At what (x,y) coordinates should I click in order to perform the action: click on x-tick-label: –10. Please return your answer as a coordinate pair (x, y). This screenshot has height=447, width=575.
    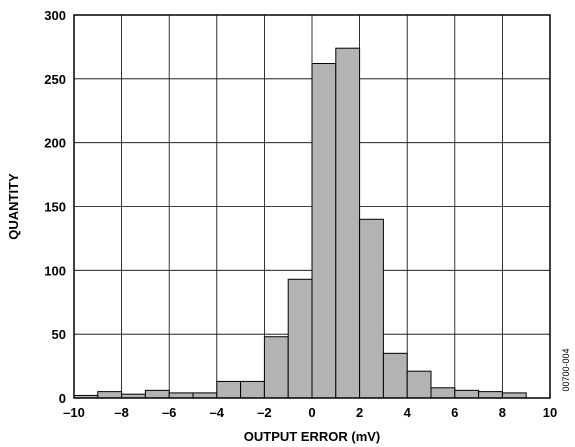
    Looking at the image, I should click on (74, 412).